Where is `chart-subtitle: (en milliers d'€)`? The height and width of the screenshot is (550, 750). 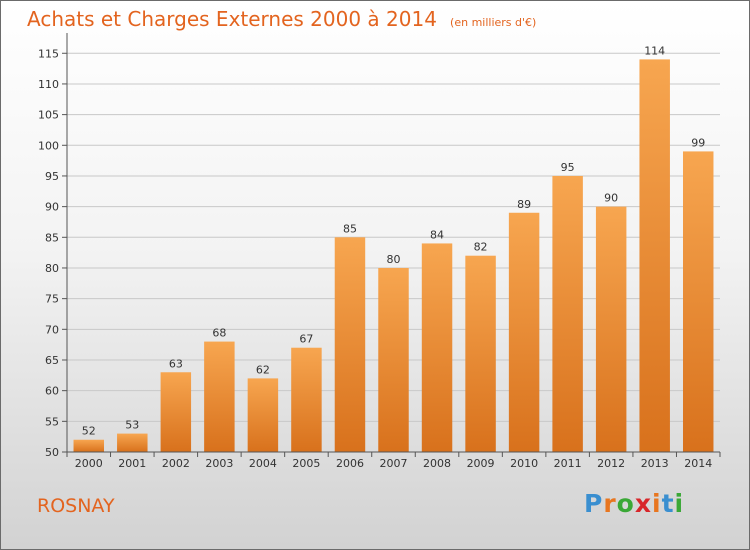 chart-subtitle: (en milliers d'€) is located at coordinates (493, 22).